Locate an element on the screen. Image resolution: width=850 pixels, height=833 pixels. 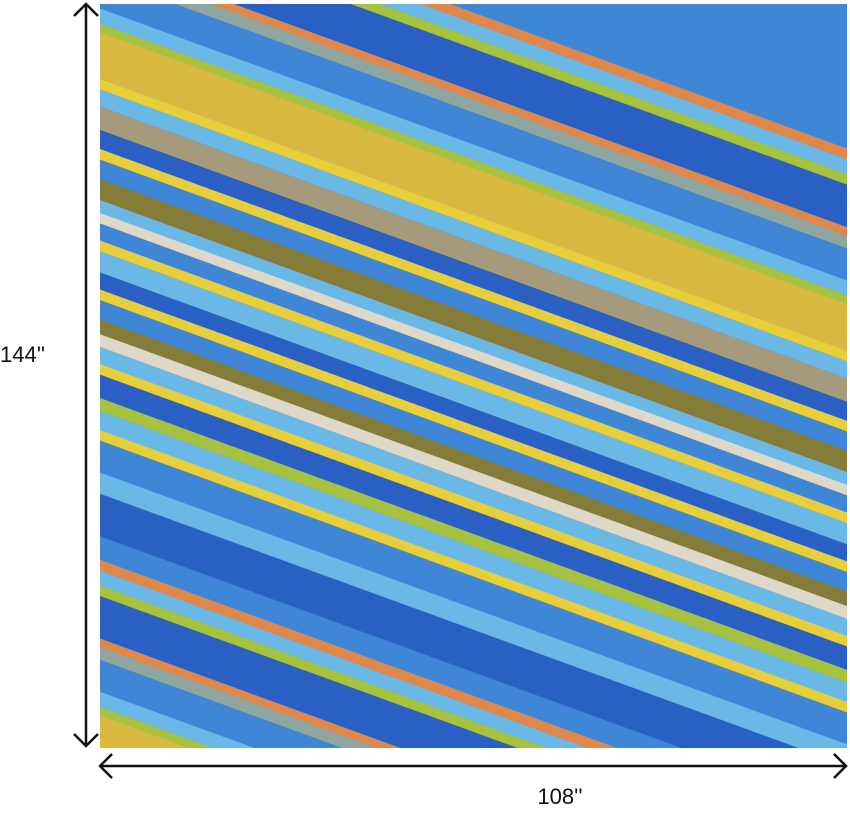
height-label: 144'' is located at coordinates (23, 354).